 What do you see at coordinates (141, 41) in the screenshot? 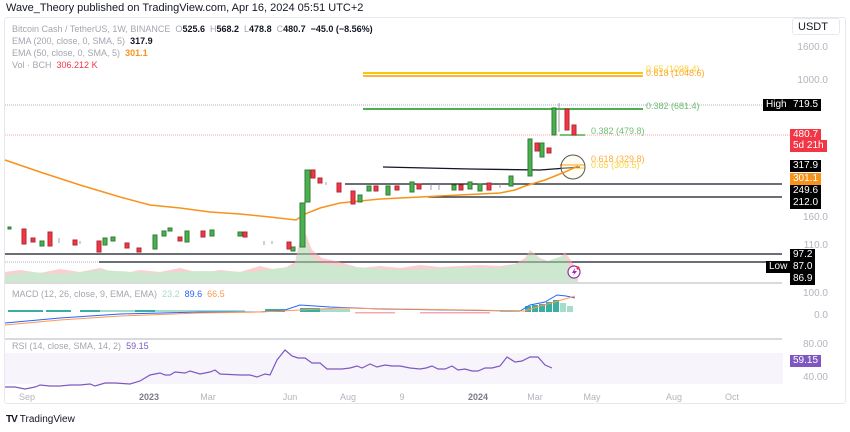
I see `ema200-value: 317.9` at bounding box center [141, 41].